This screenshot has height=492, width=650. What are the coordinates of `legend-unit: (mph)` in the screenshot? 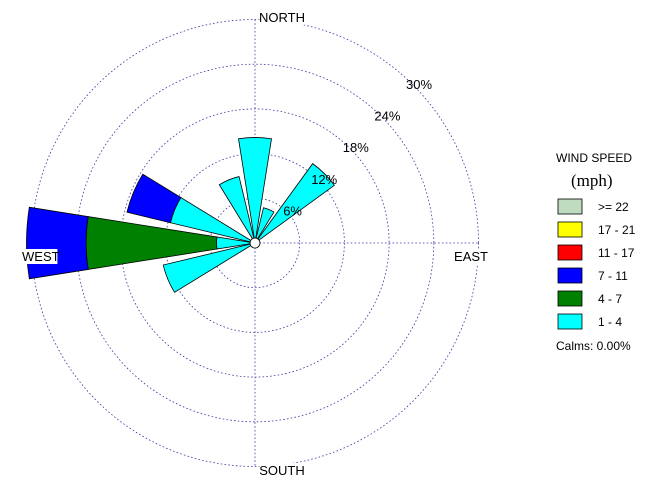 It's located at (592, 180).